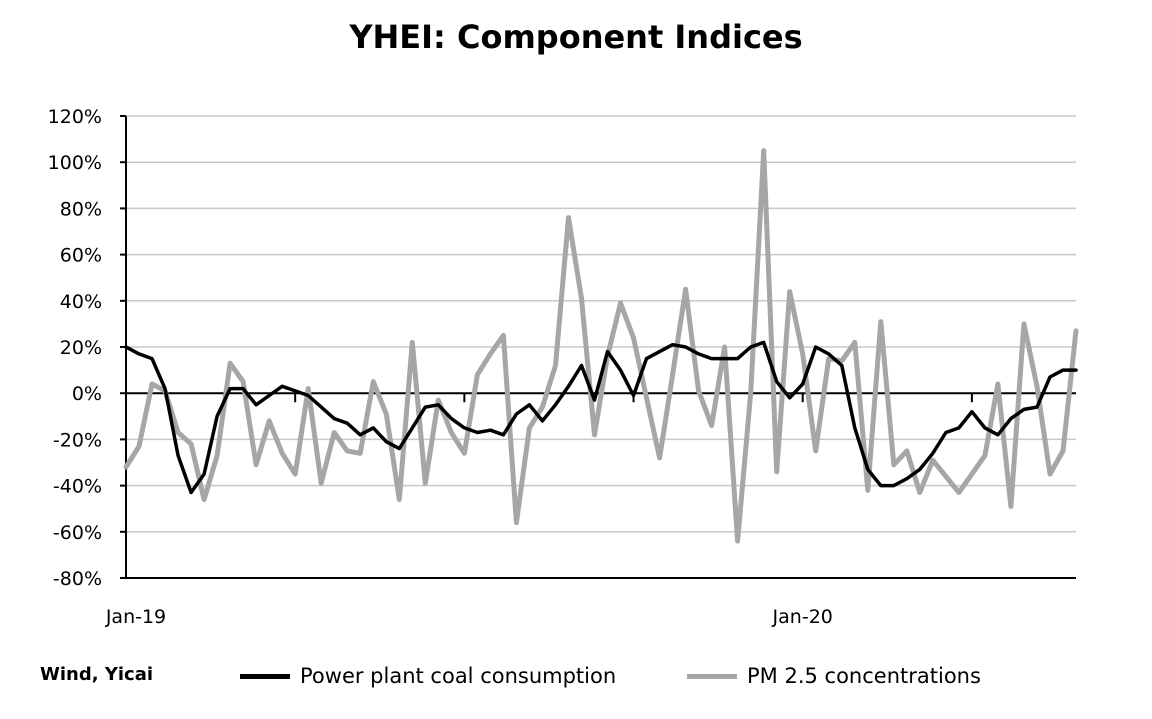 This screenshot has height=719, width=1152. Describe the element at coordinates (81, 348) in the screenshot. I see `y-tick-label: 20%` at that location.